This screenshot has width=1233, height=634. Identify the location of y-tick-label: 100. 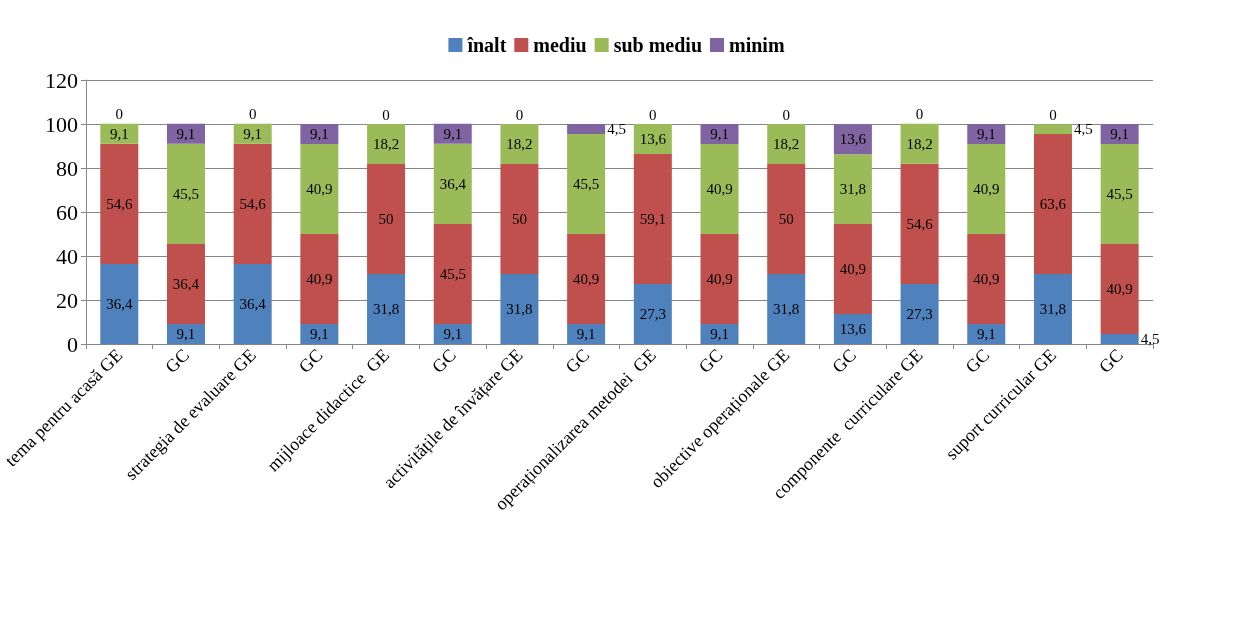
(61, 124).